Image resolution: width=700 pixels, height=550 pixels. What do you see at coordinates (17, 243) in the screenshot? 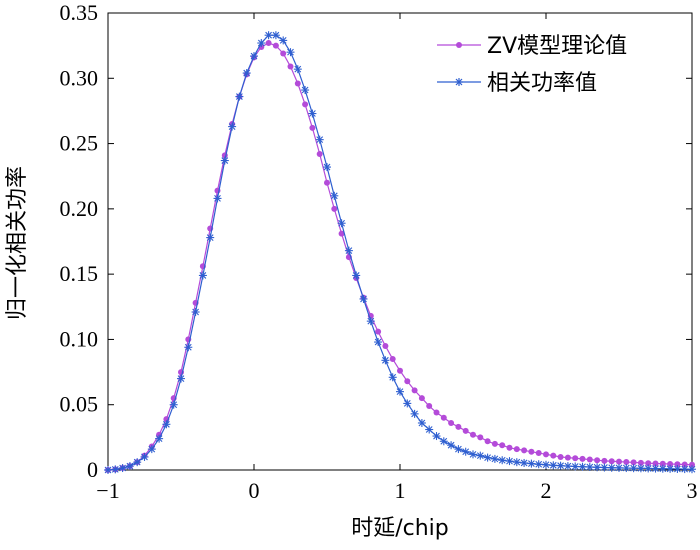
I see `y-axis-title: 归一化相关功率` at bounding box center [17, 243].